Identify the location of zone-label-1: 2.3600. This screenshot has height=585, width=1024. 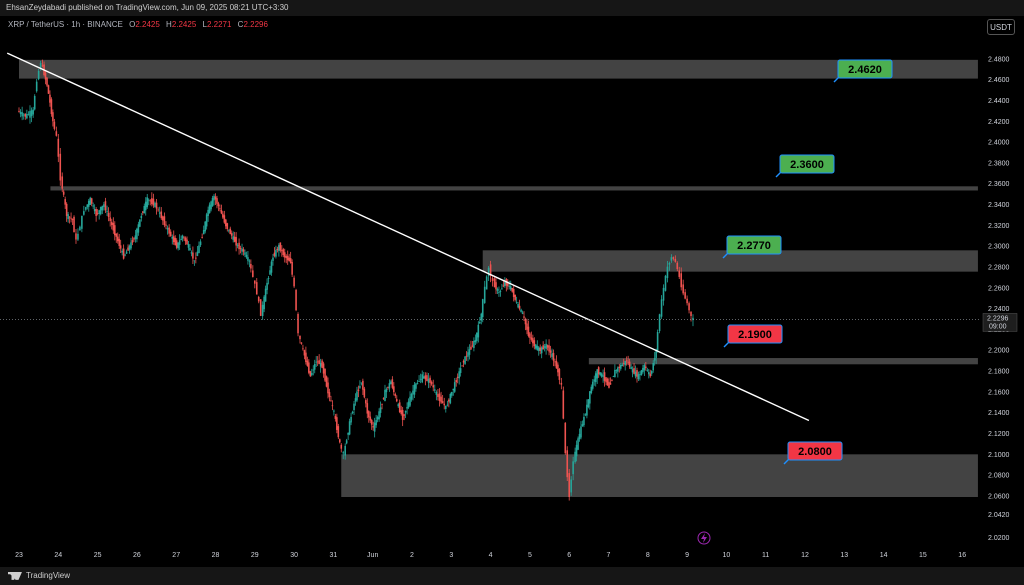
(805, 166).